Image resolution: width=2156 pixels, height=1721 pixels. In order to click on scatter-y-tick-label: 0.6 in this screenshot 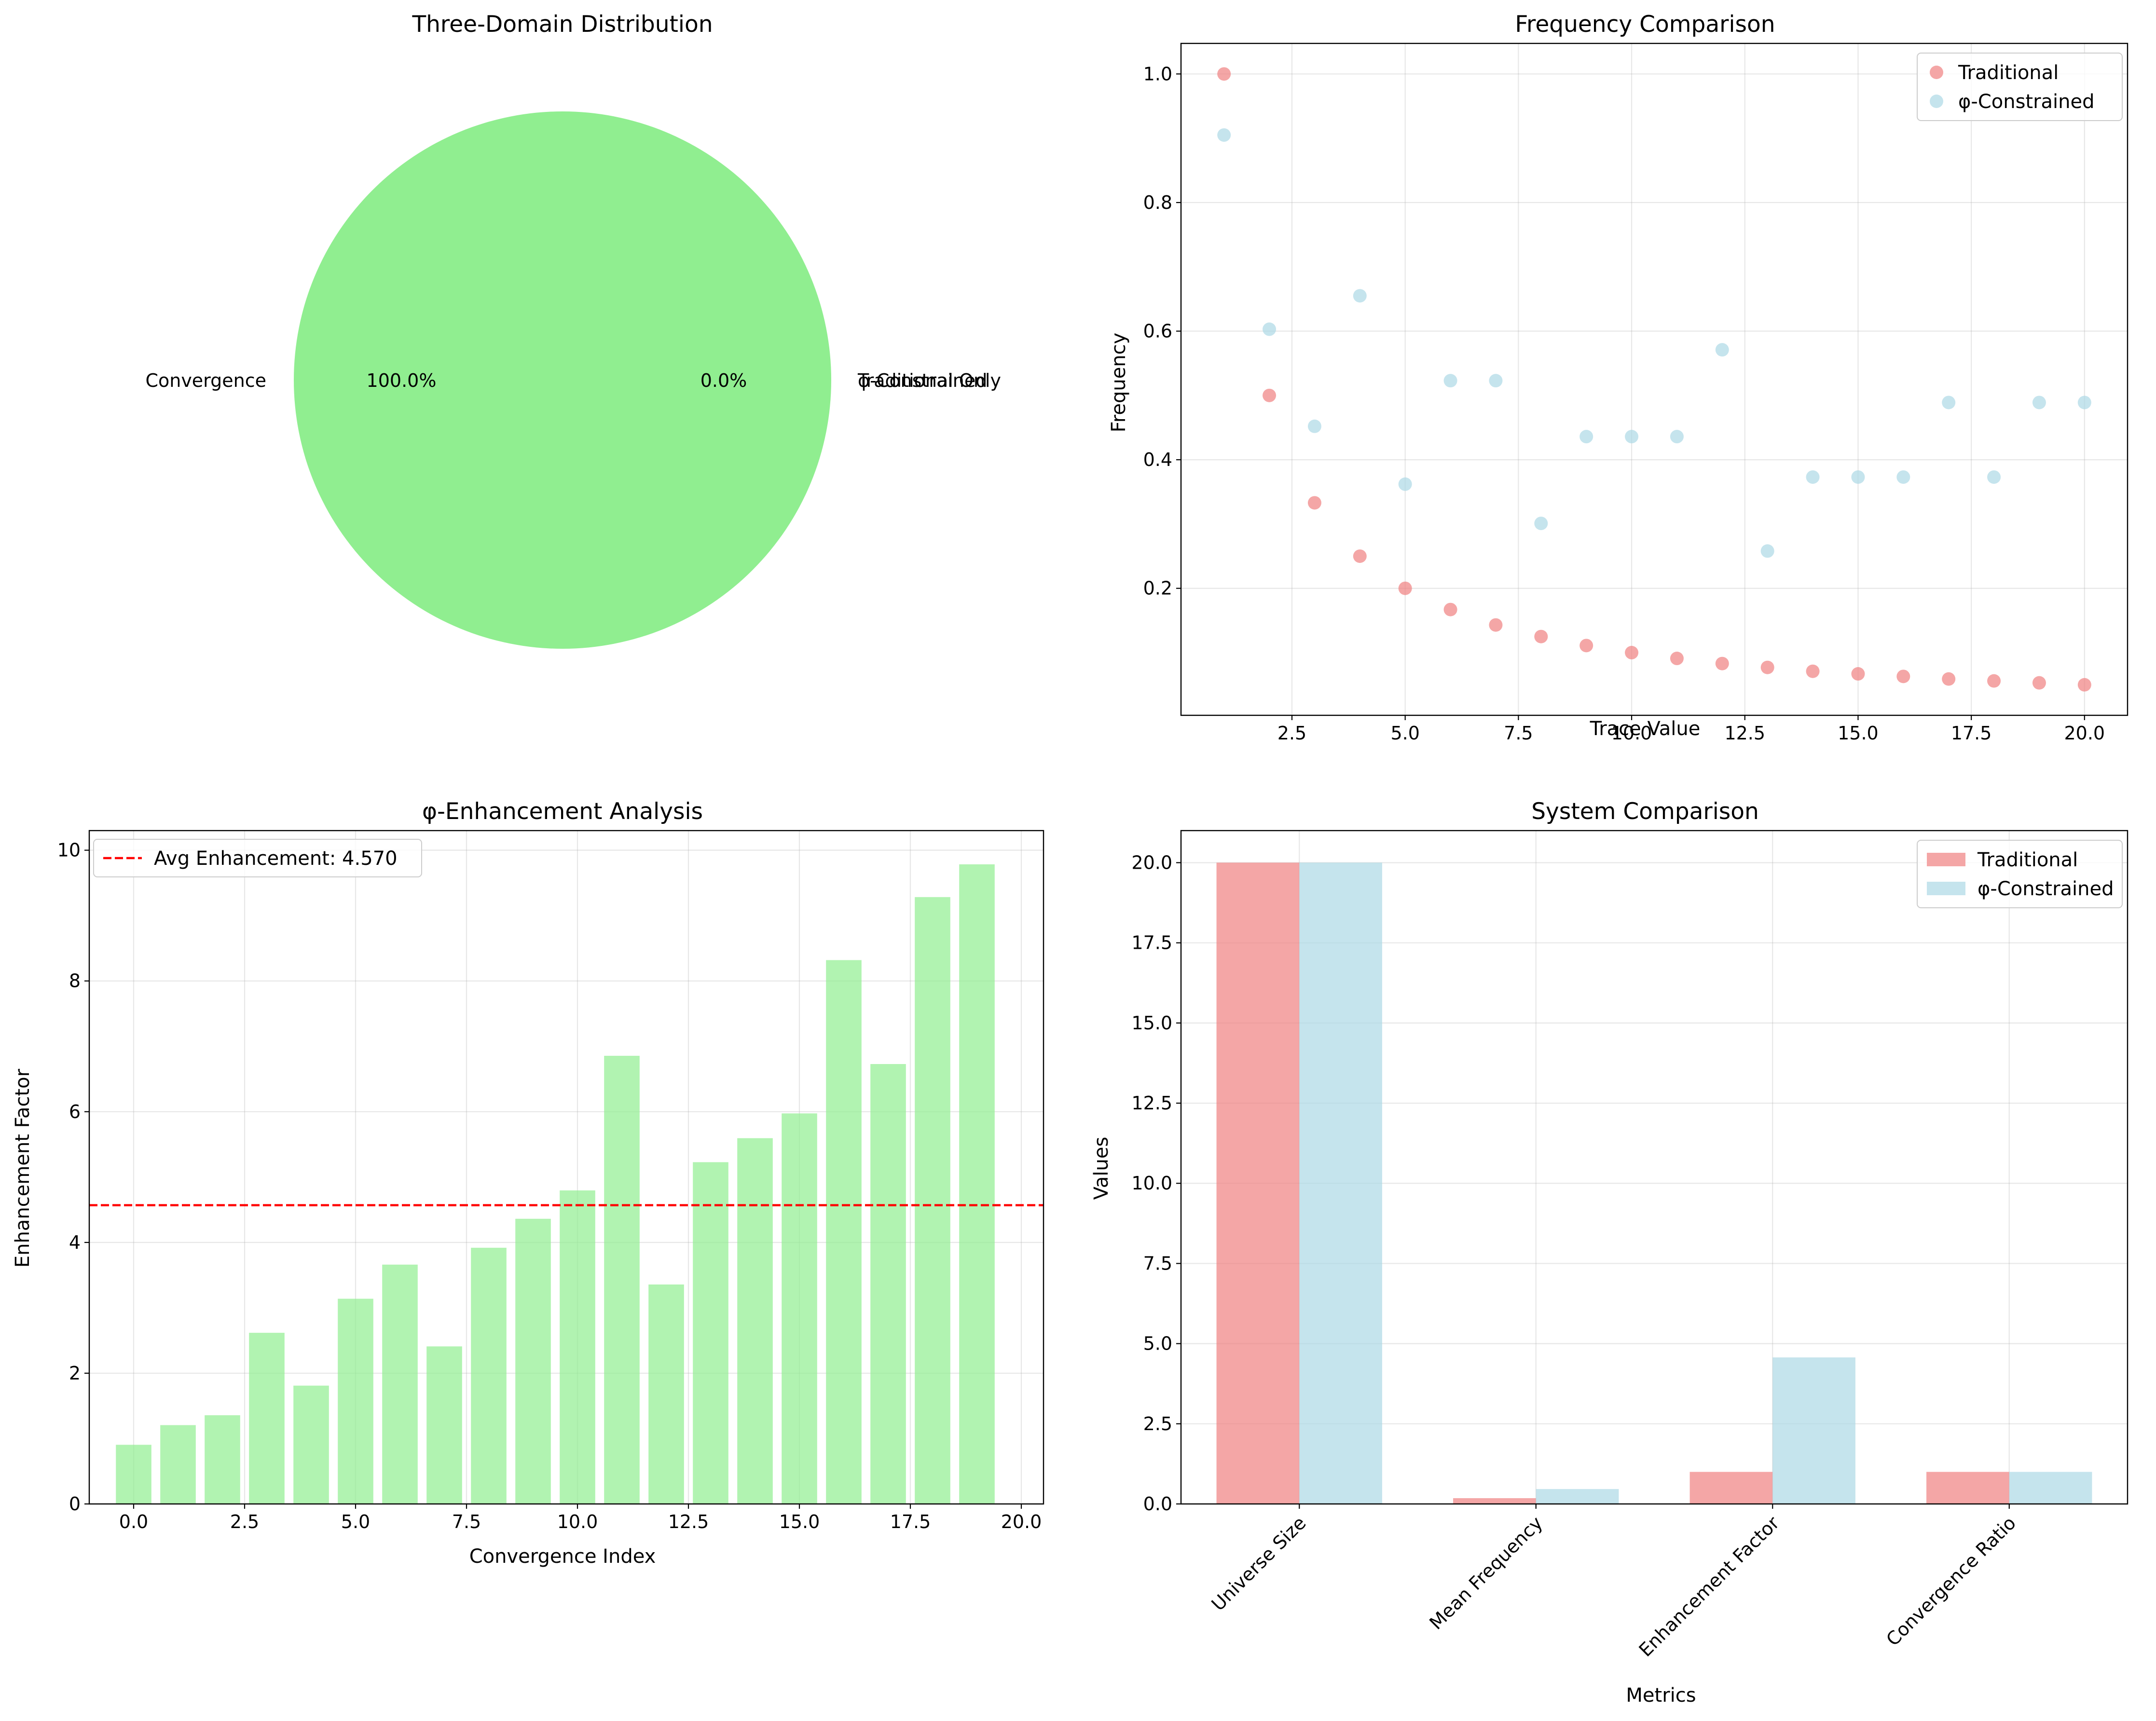, I will do `click(1157, 331)`.